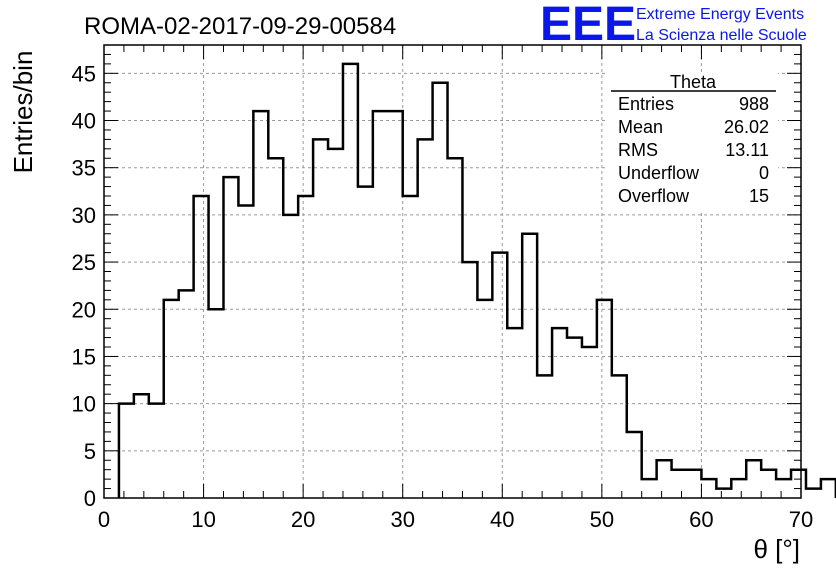 This screenshot has width=836, height=572. I want to click on y-tick-label: 40, so click(84, 121).